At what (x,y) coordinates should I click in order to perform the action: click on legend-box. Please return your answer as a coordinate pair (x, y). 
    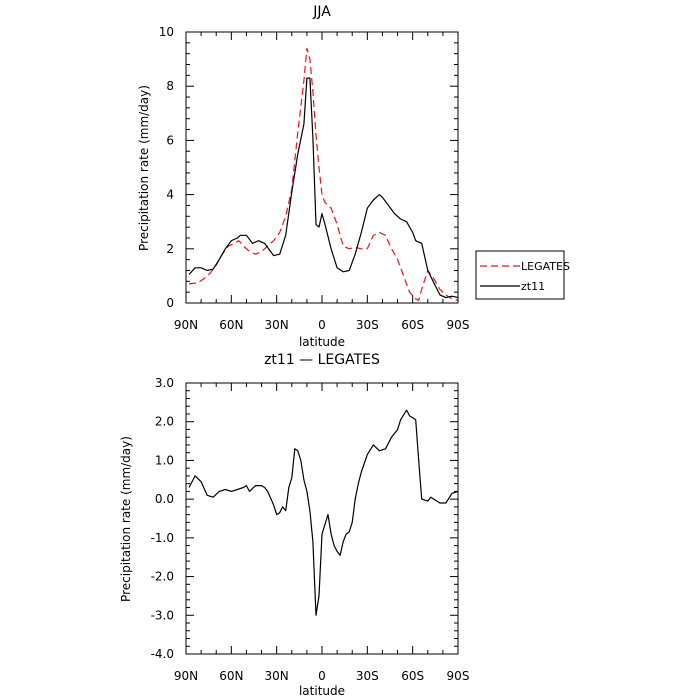
    Looking at the image, I should click on (520, 275).